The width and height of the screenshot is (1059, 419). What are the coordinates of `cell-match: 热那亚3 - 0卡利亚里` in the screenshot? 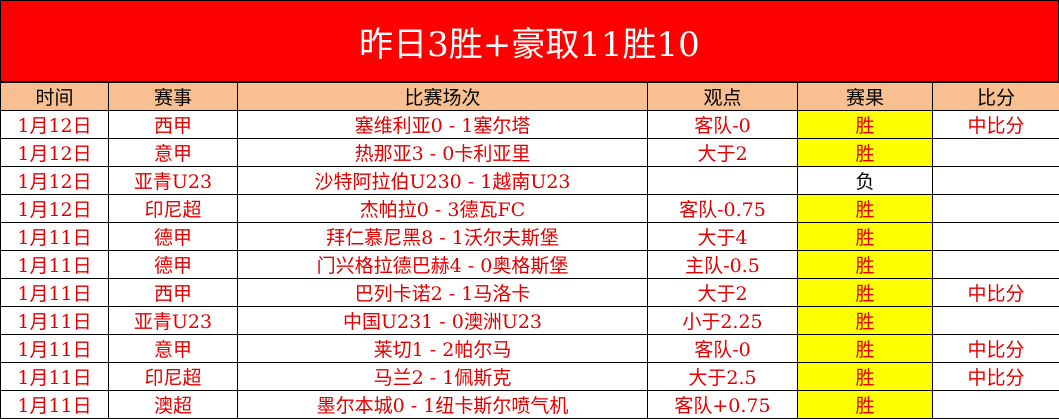 It's located at (443, 153).